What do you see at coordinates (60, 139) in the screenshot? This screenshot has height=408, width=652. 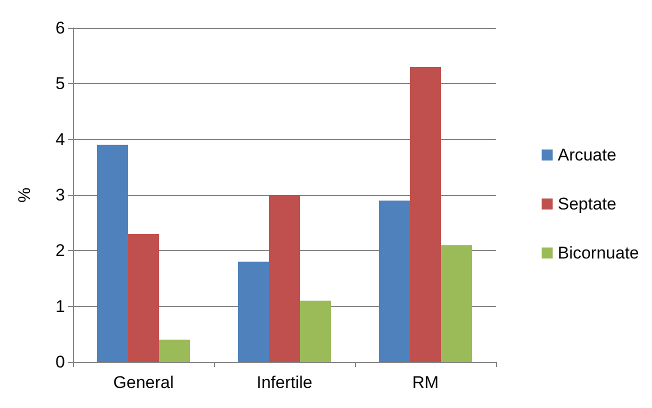 I see `y-tick-label: 4` at bounding box center [60, 139].